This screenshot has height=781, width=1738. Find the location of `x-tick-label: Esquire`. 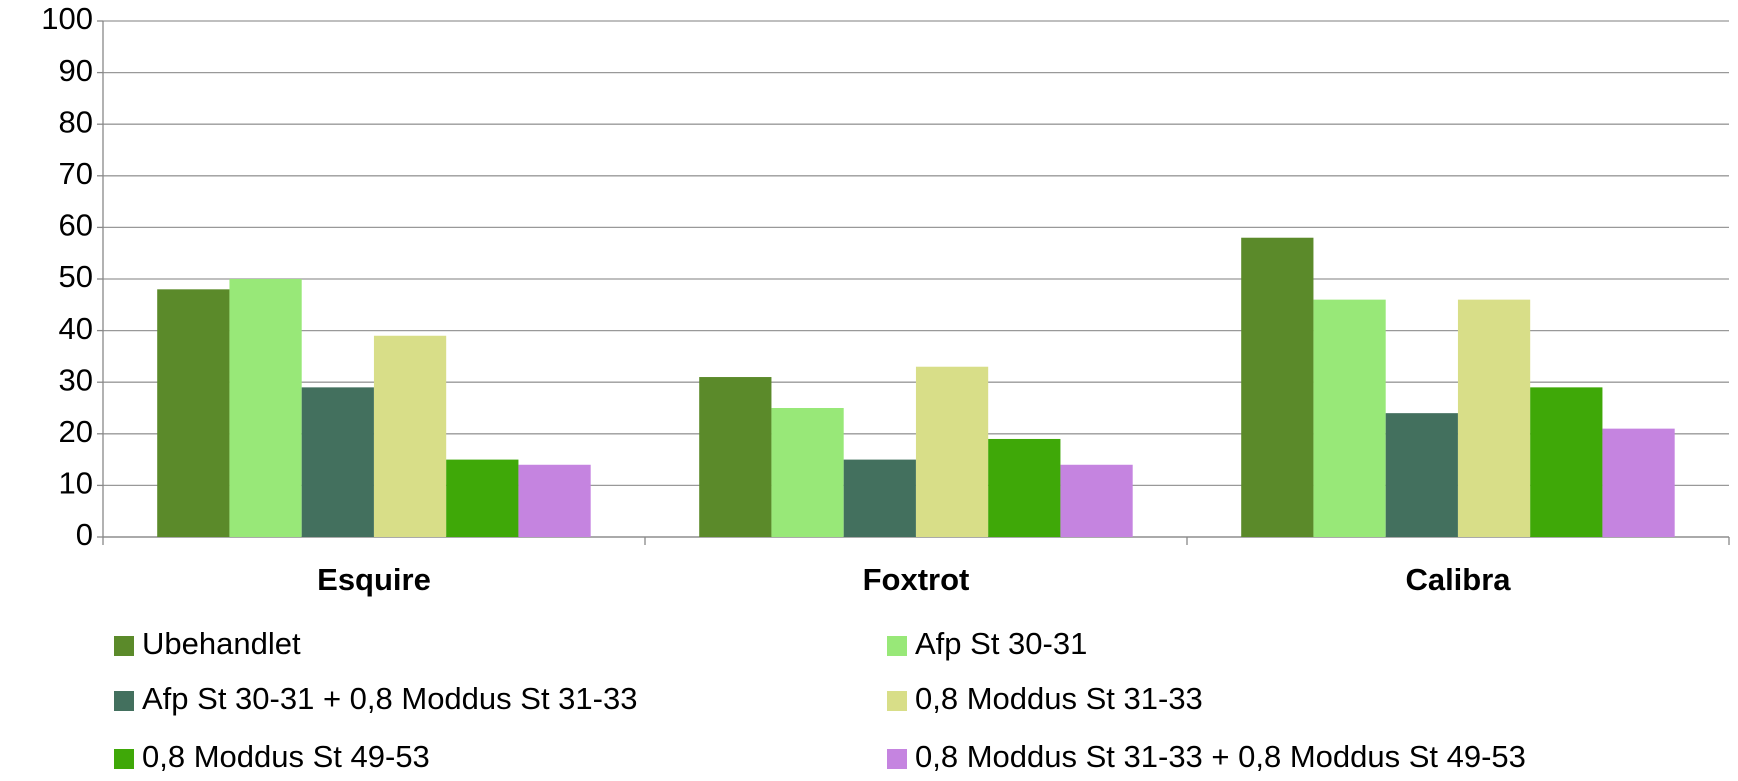

x-tick-label: Esquire is located at coordinates (374, 579).